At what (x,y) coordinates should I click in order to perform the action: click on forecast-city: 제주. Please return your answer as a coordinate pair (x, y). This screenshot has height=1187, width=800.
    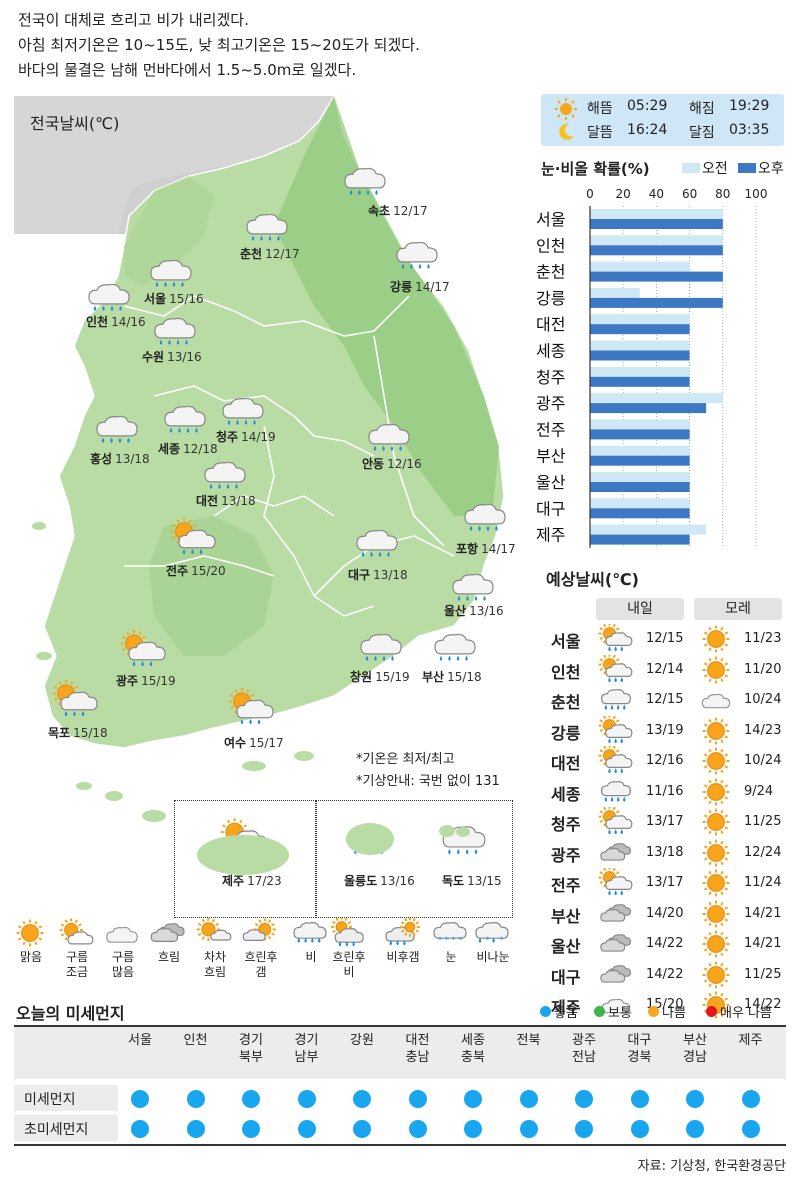
    Looking at the image, I should click on (566, 1007).